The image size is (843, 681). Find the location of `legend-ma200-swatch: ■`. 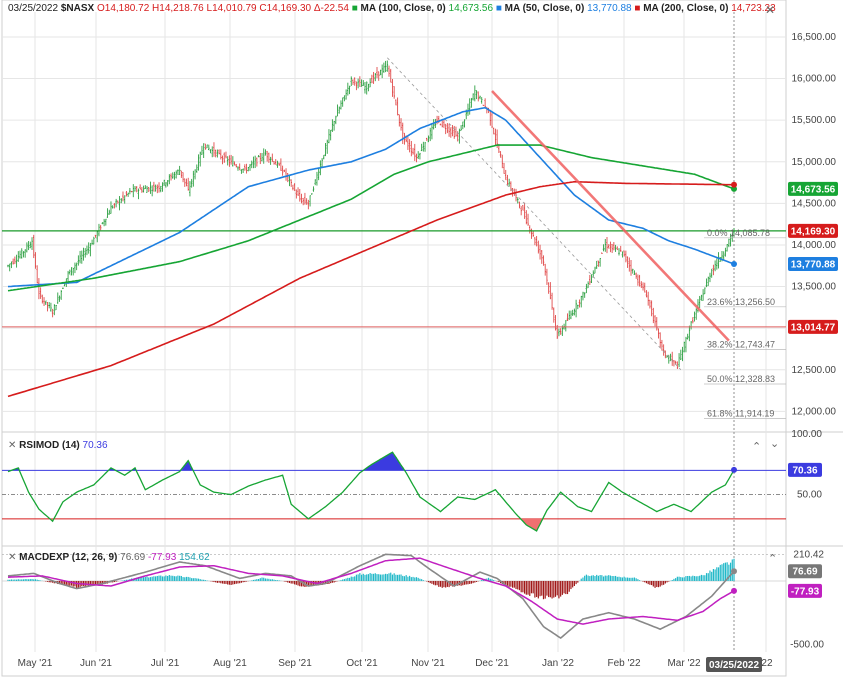

legend-ma200-swatch: ■ is located at coordinates (637, 8).